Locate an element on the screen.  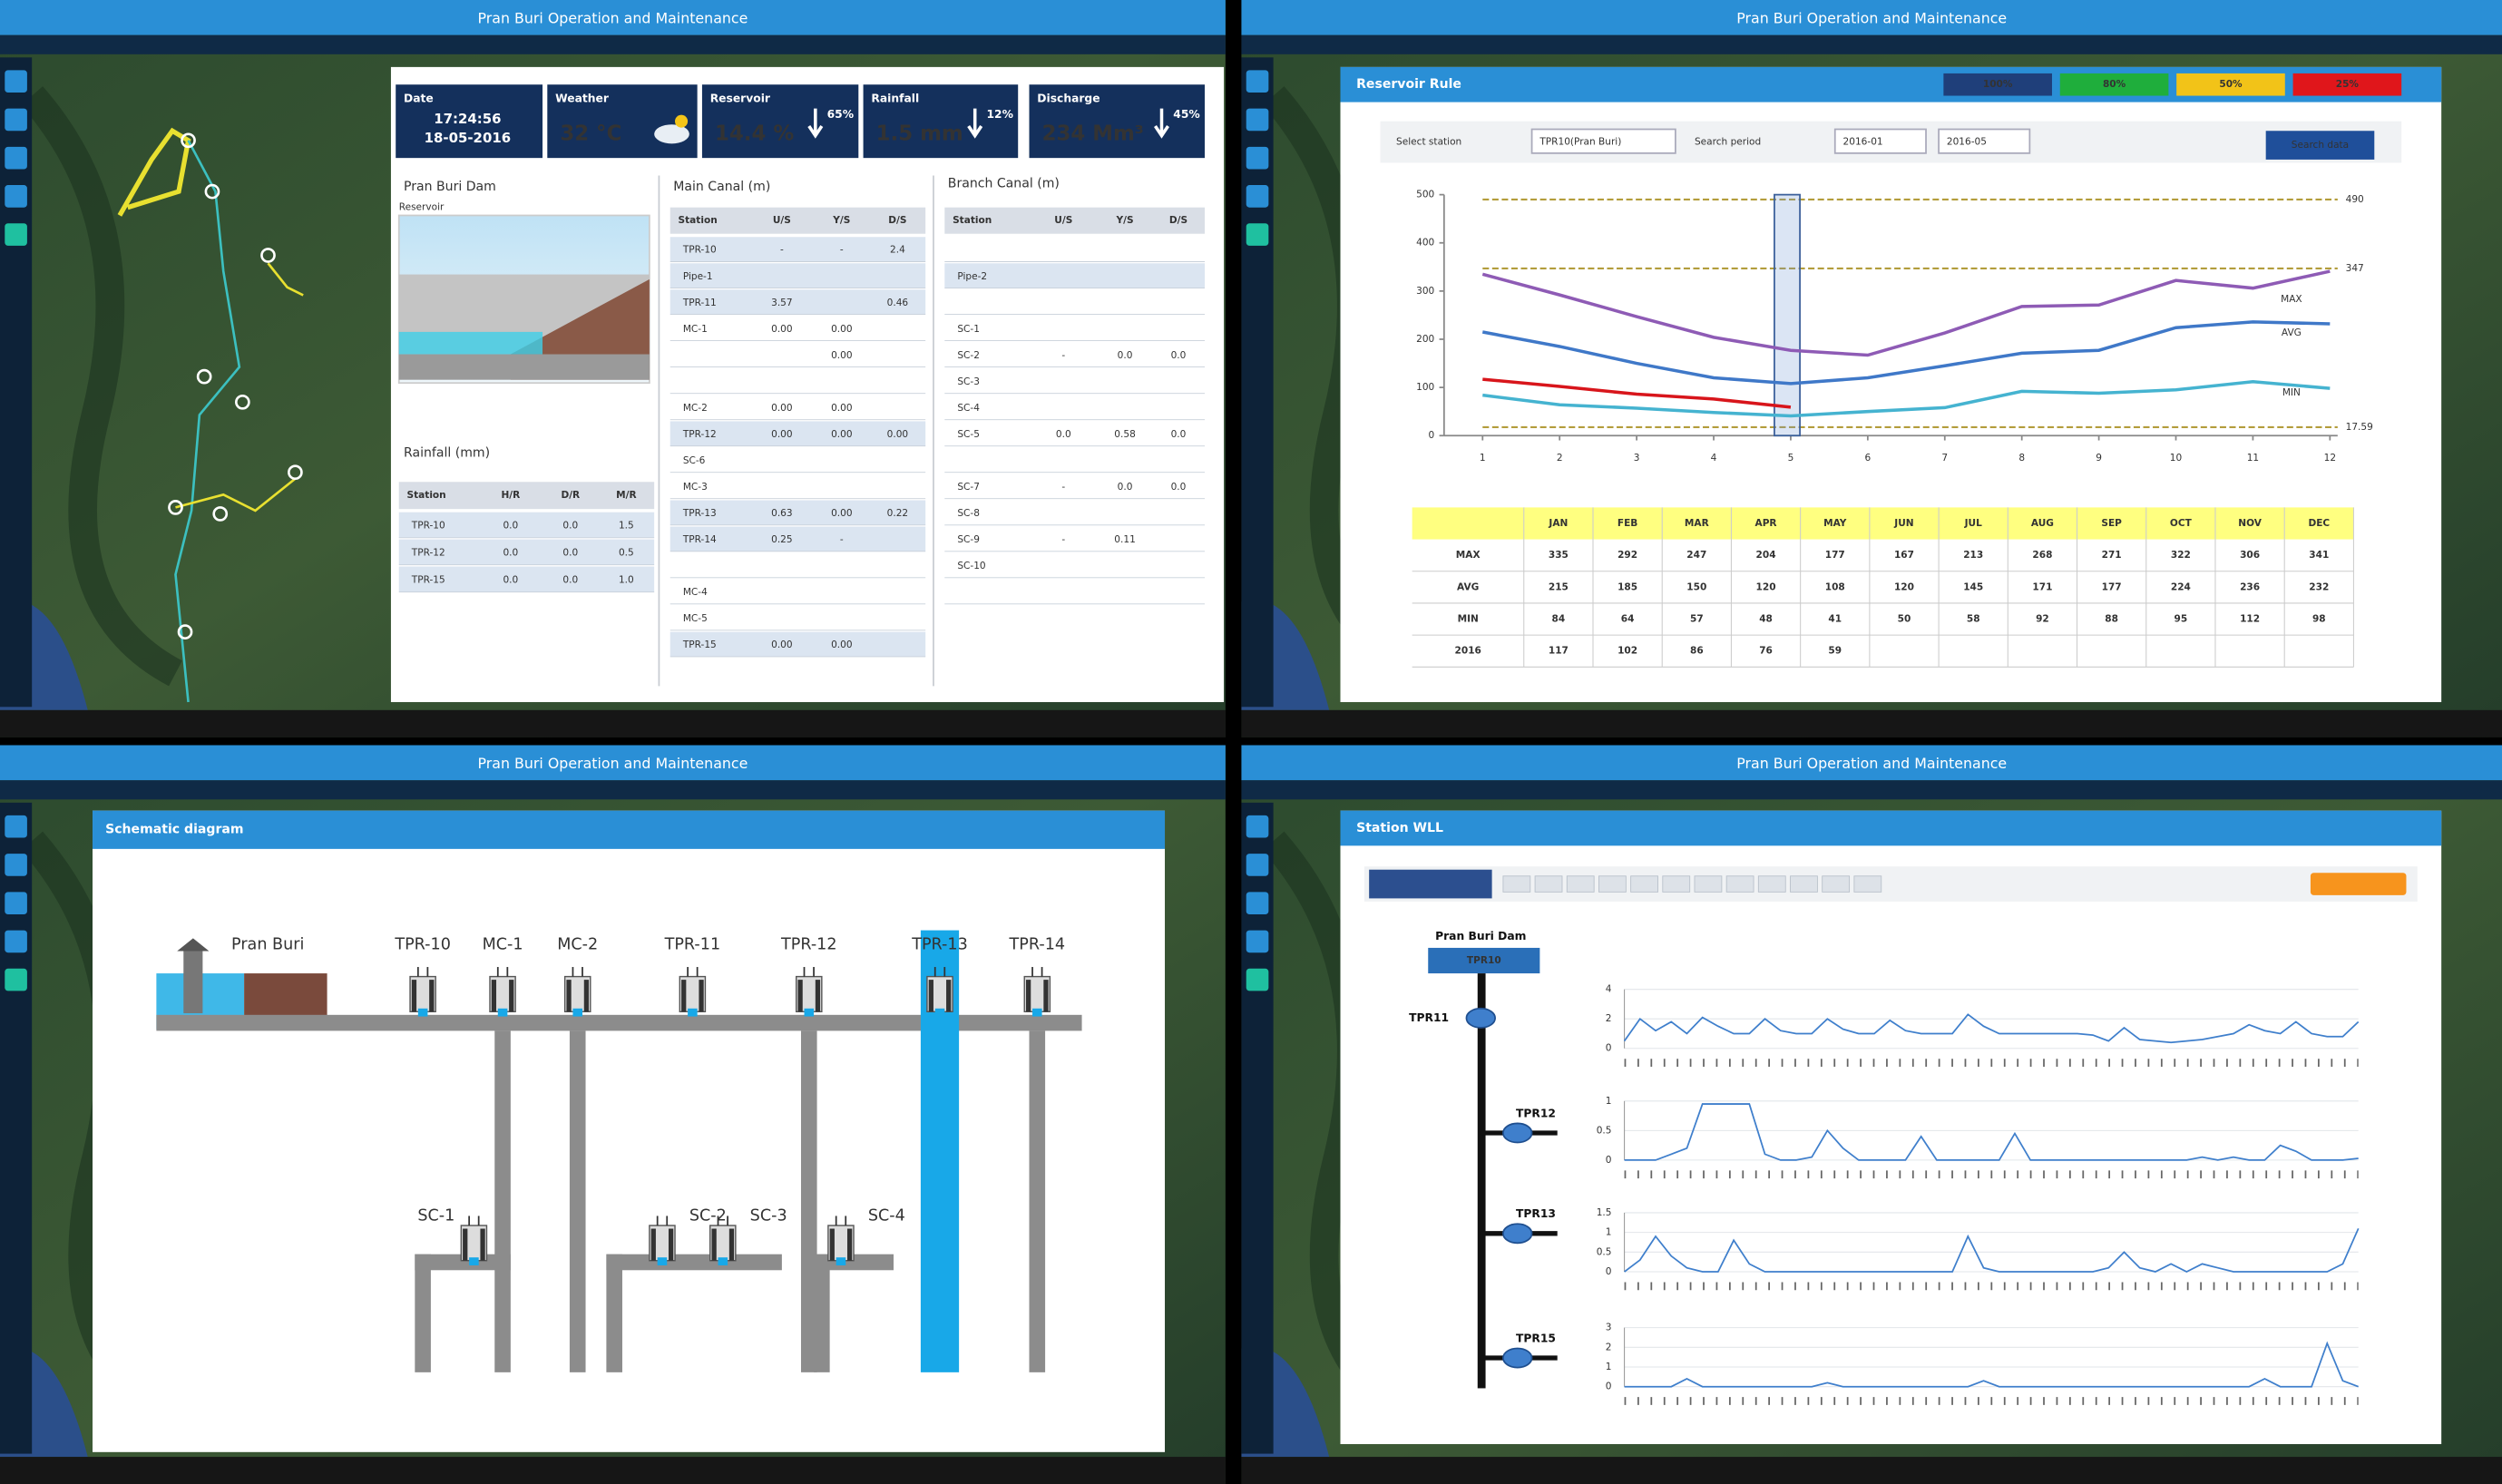
table-cell: MC-2 is located at coordinates (695, 408).